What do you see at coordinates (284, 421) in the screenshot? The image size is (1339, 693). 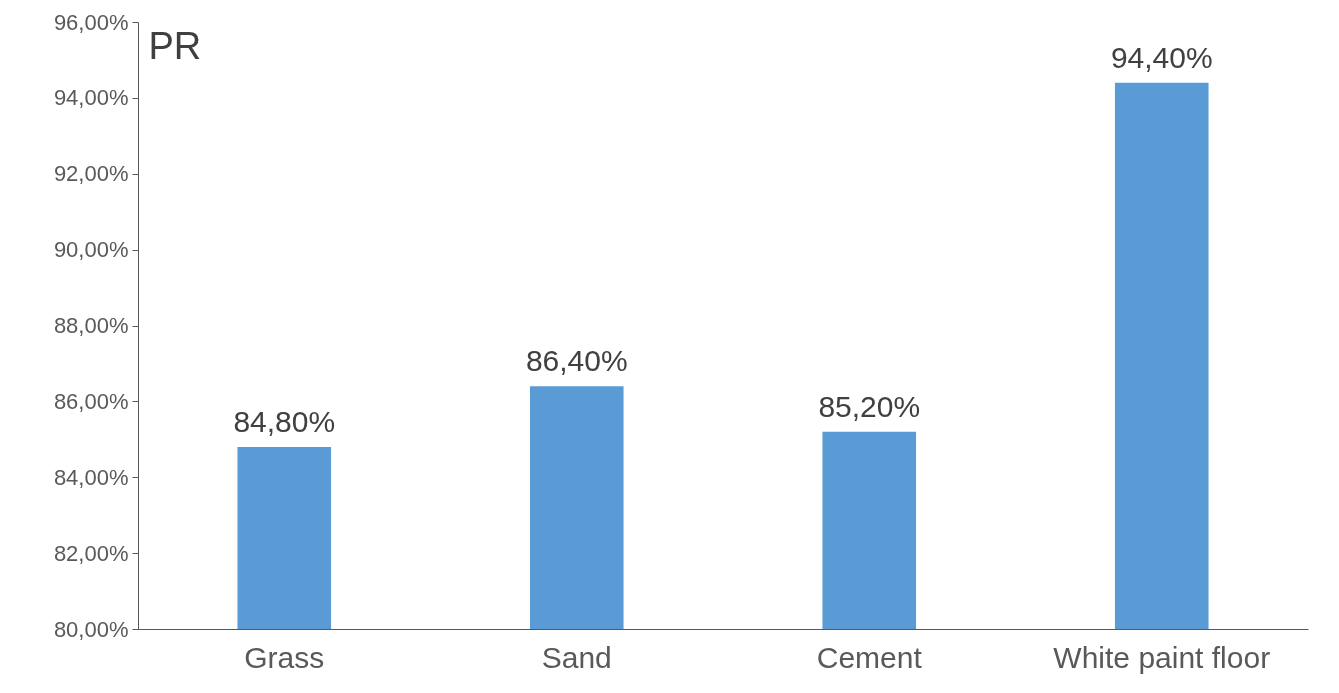 I see `data-label: 84,80%` at bounding box center [284, 421].